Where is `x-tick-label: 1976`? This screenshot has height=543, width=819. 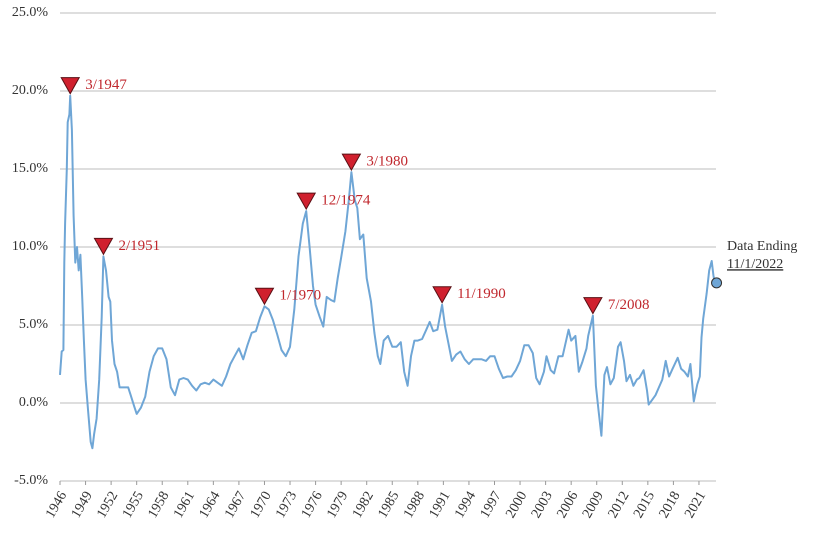
x-tick-label: 1976 is located at coordinates (312, 505).